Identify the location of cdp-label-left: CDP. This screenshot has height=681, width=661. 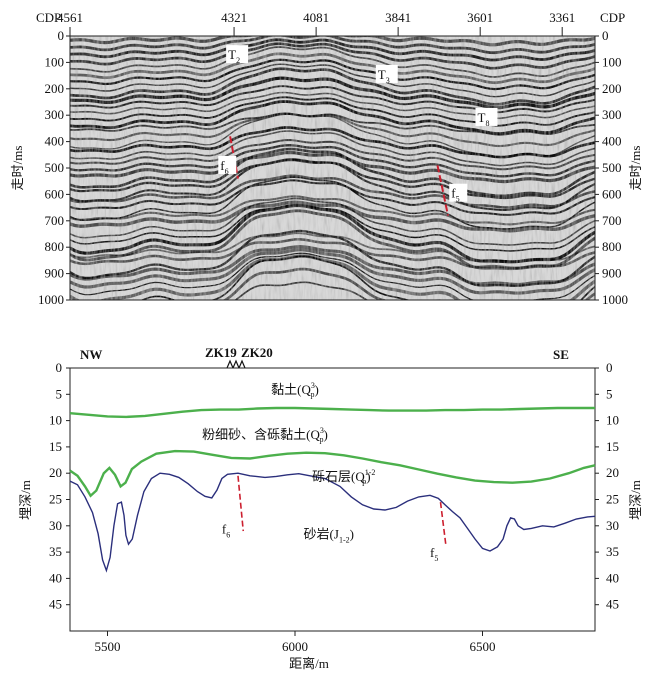
(48, 17).